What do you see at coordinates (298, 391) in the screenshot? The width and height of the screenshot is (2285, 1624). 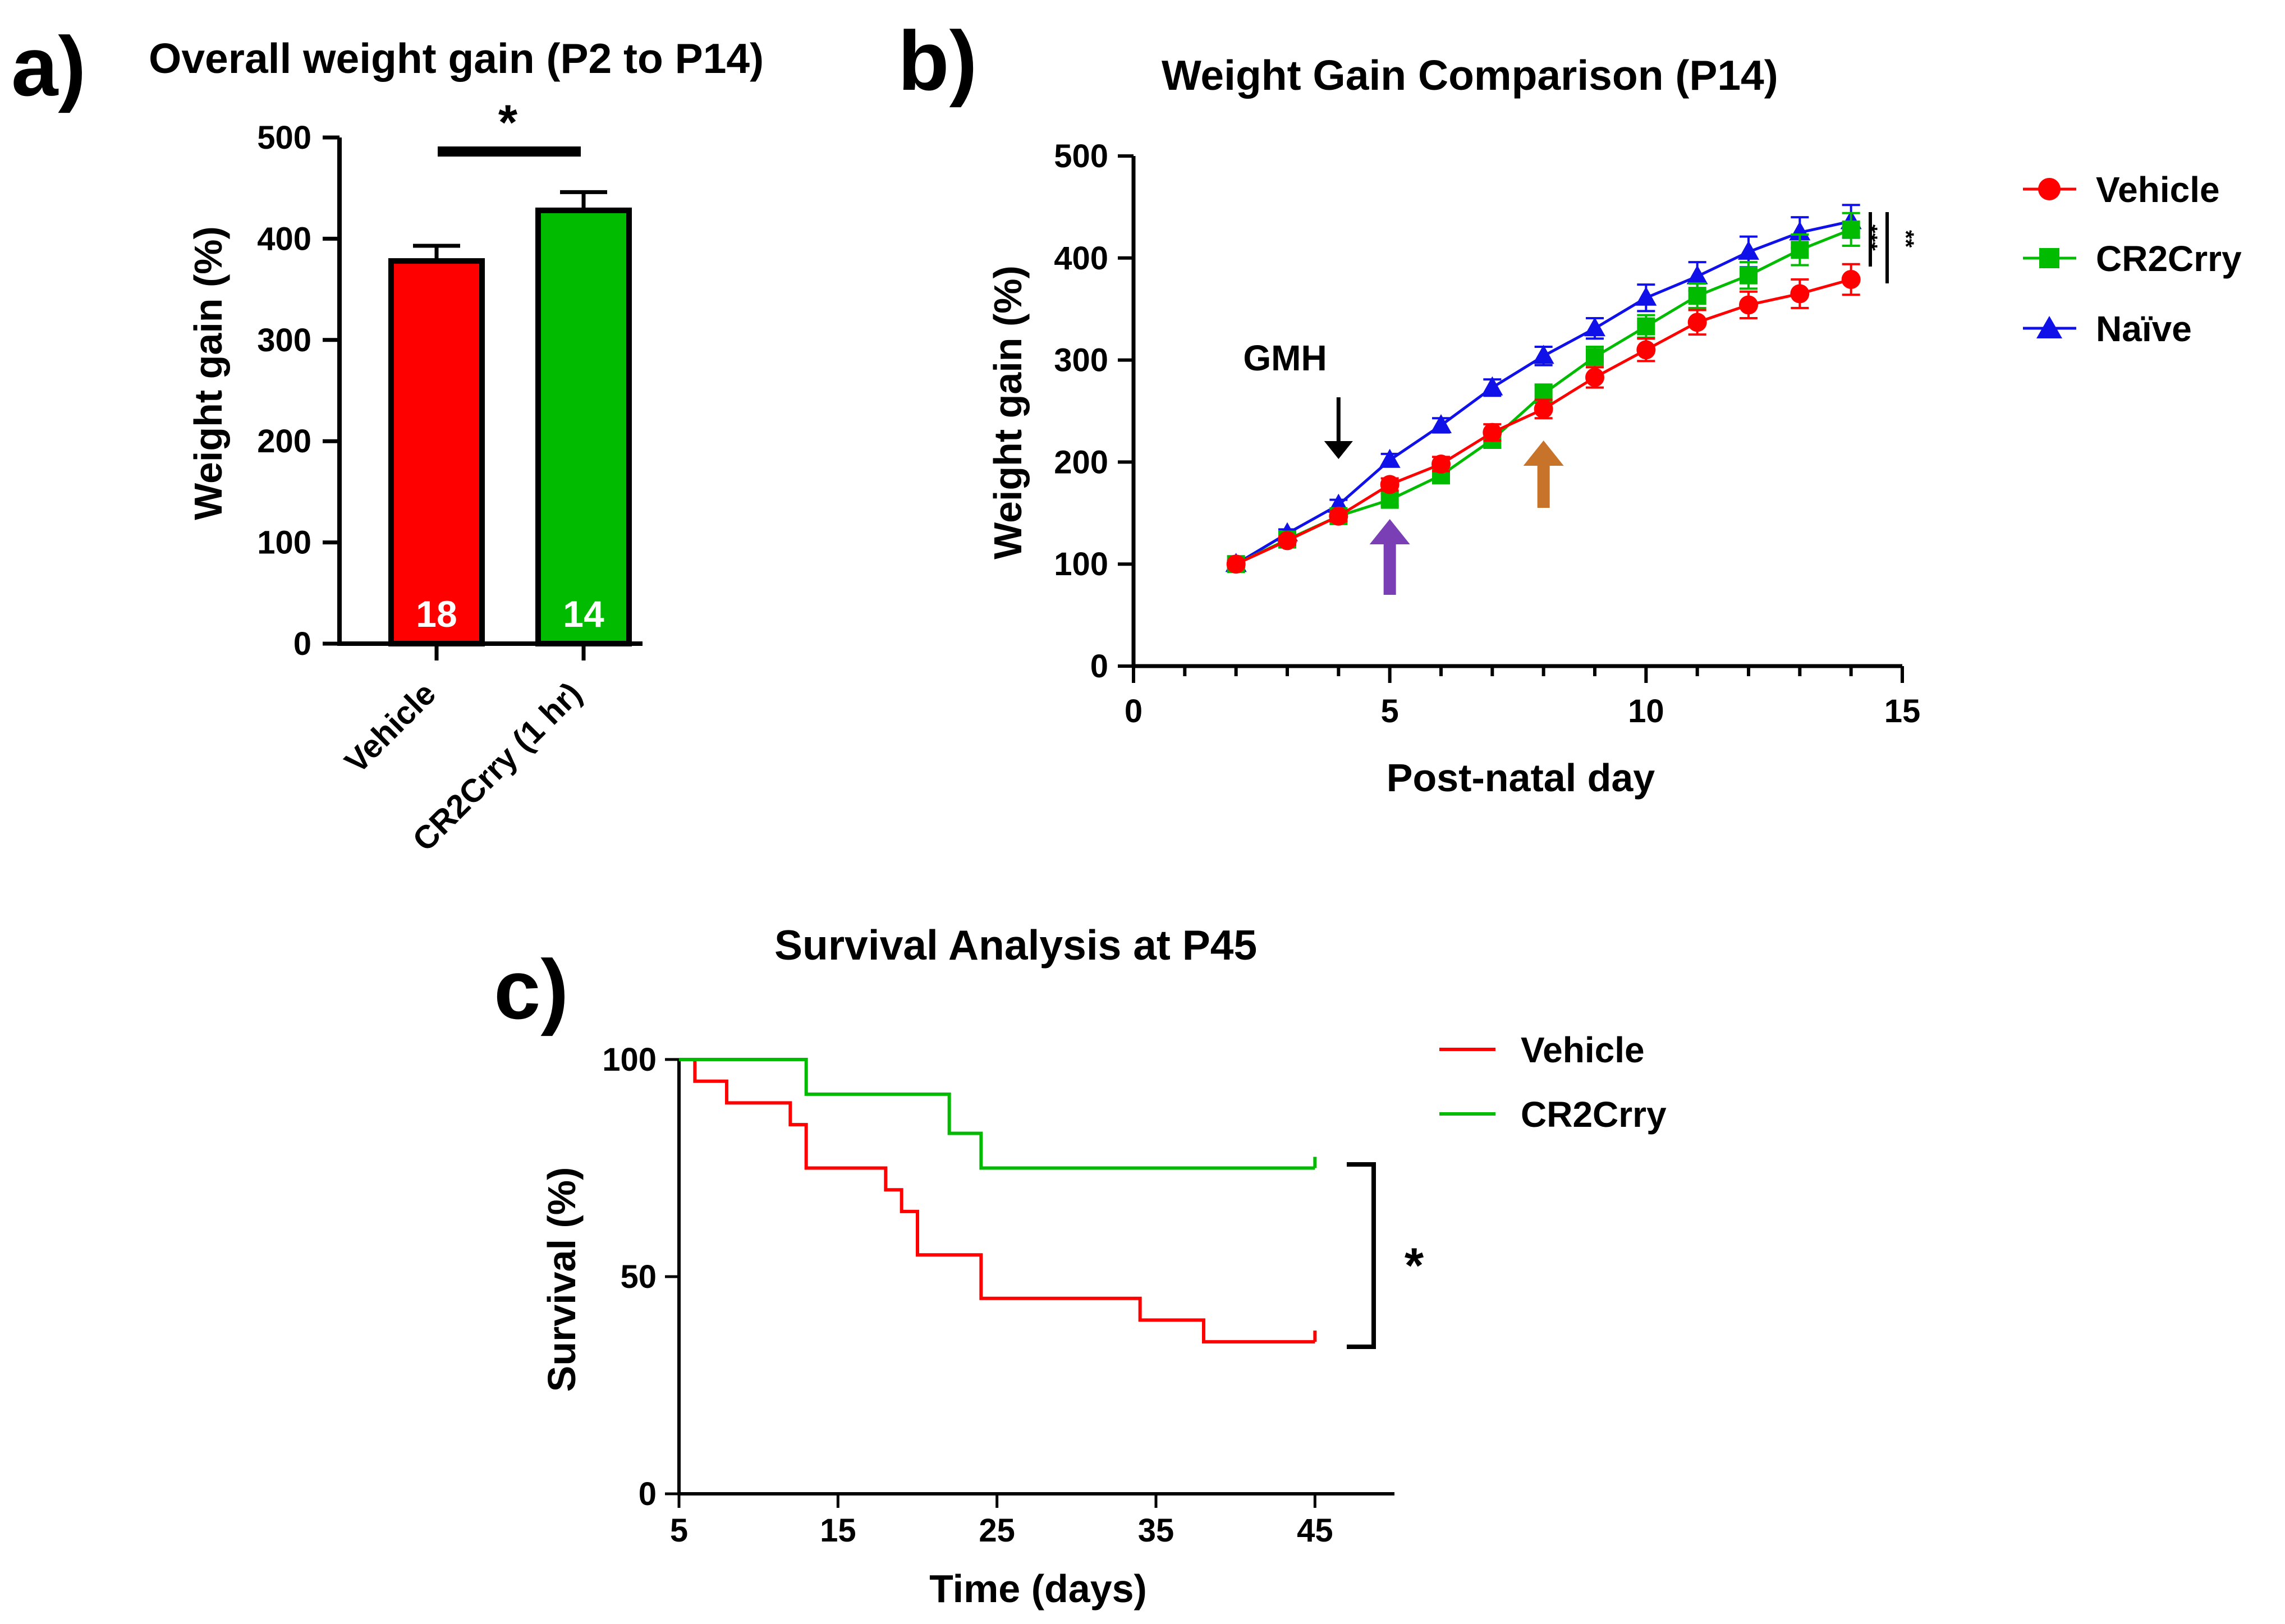 I see `panel-a-y-ticks: 0 100 200 300 400 500` at bounding box center [298, 391].